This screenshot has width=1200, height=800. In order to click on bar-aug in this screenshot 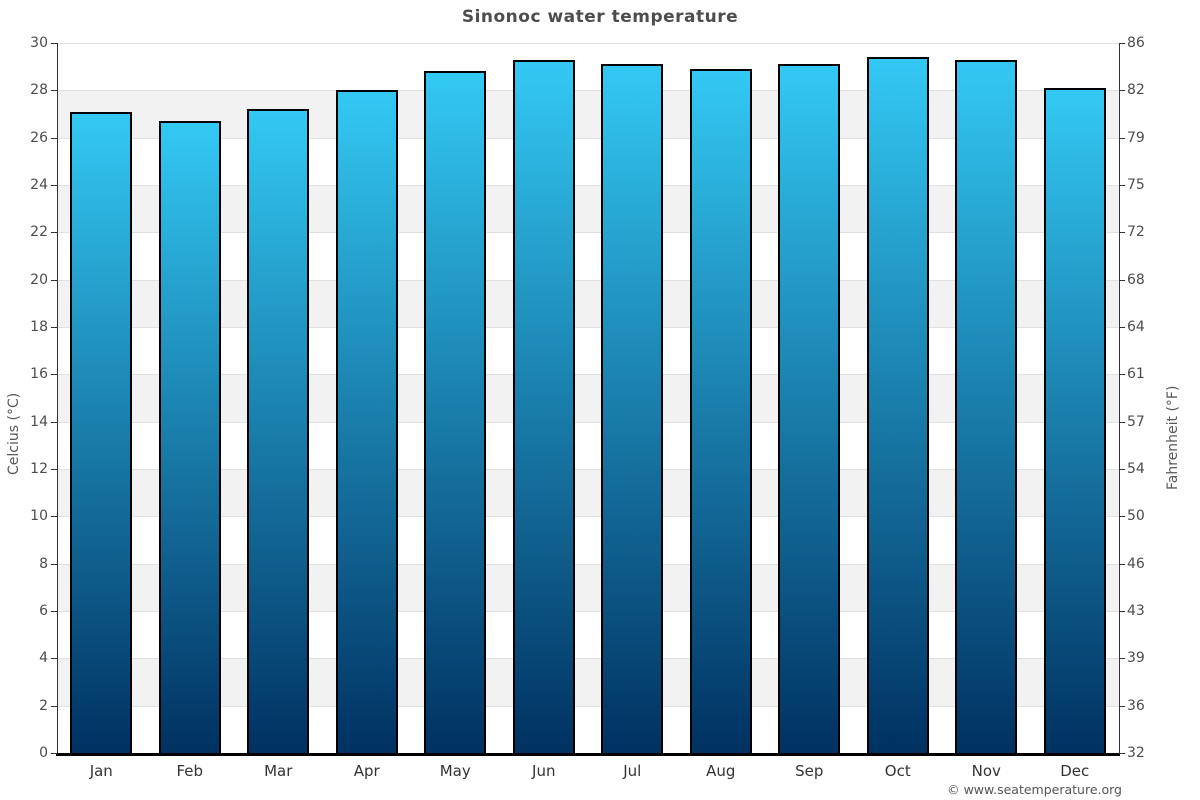, I will do `click(720, 411)`.